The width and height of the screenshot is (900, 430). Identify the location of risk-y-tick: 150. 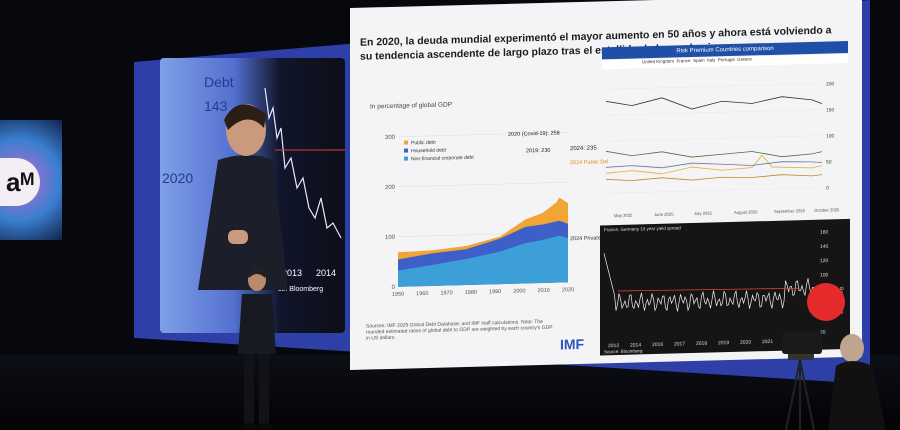
(830, 110).